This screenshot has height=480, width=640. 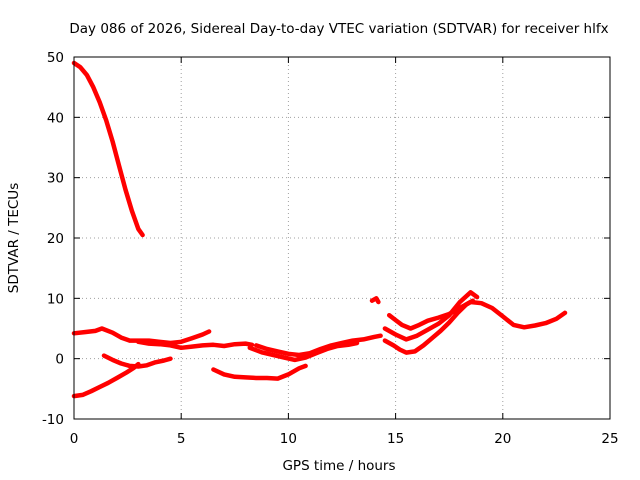 What do you see at coordinates (55, 239) in the screenshot?
I see `y-tick-label: 20` at bounding box center [55, 239].